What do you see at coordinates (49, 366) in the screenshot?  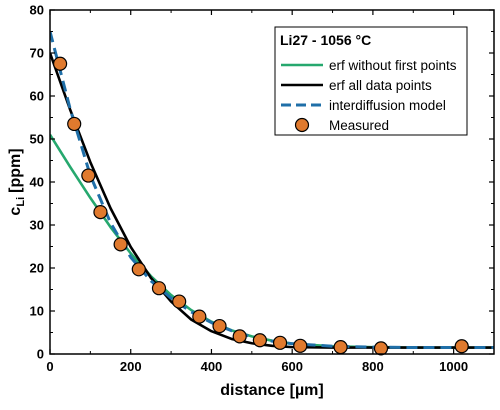 I see `x-tick-label: 0` at bounding box center [49, 366].